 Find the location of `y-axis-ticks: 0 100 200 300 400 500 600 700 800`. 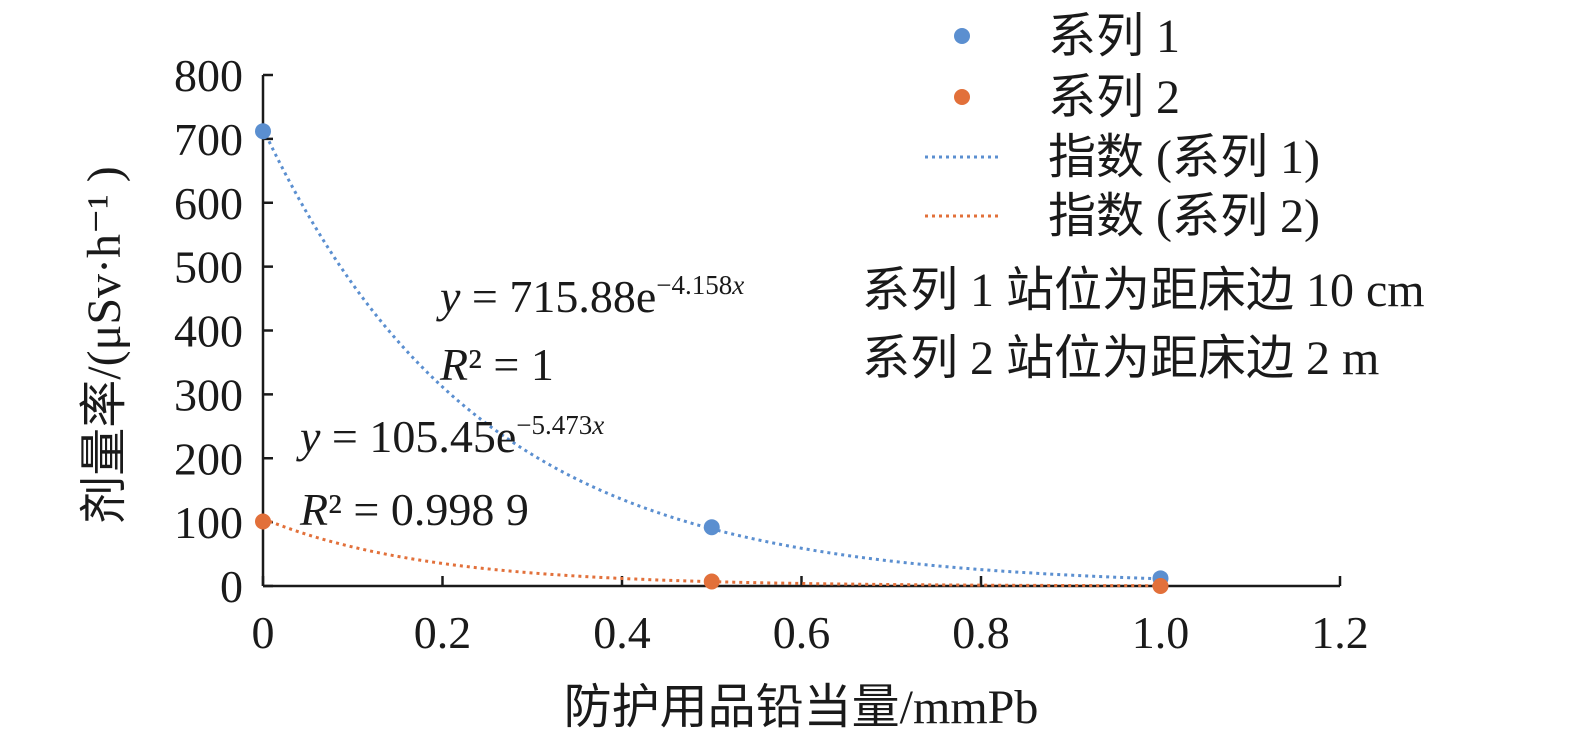

y-axis-ticks: 0 100 200 300 400 500 600 700 800 is located at coordinates (223, 331).